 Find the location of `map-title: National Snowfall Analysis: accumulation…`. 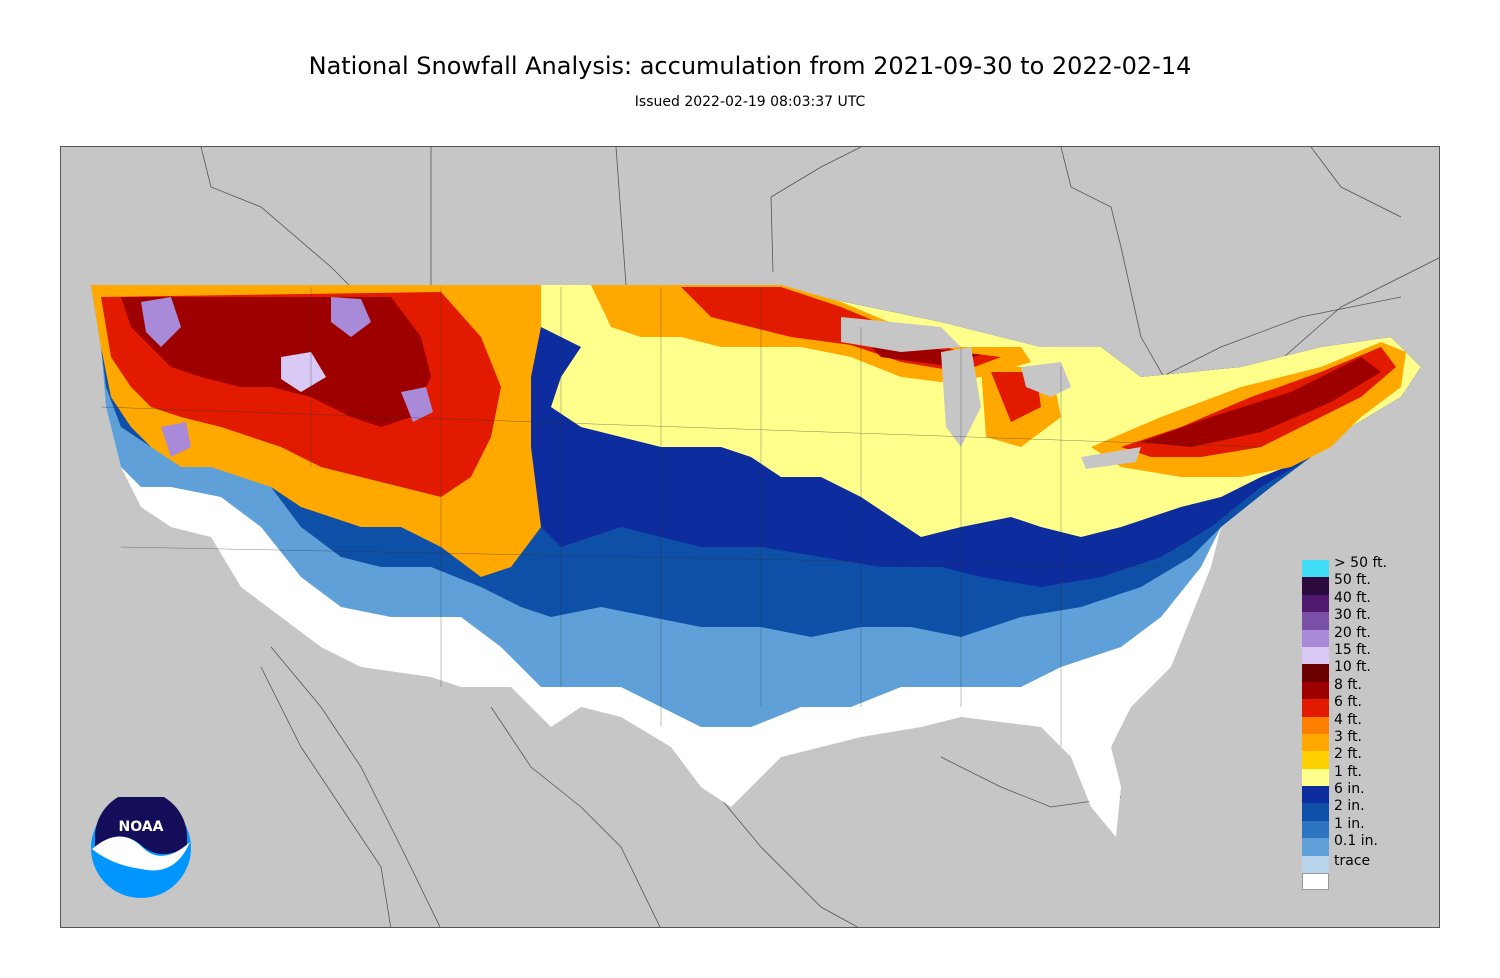

map-title: National Snowfall Analysis: accumulation… is located at coordinates (750, 66).